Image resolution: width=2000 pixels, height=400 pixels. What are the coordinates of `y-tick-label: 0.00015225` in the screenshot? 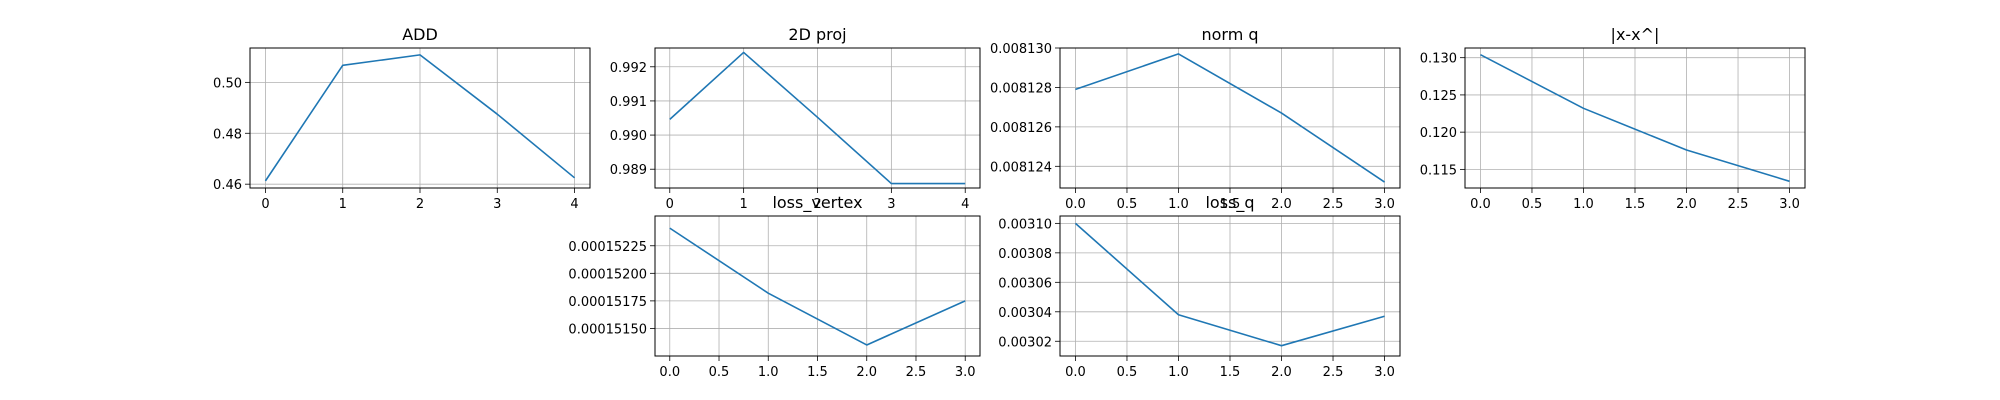 It's located at (607, 247).